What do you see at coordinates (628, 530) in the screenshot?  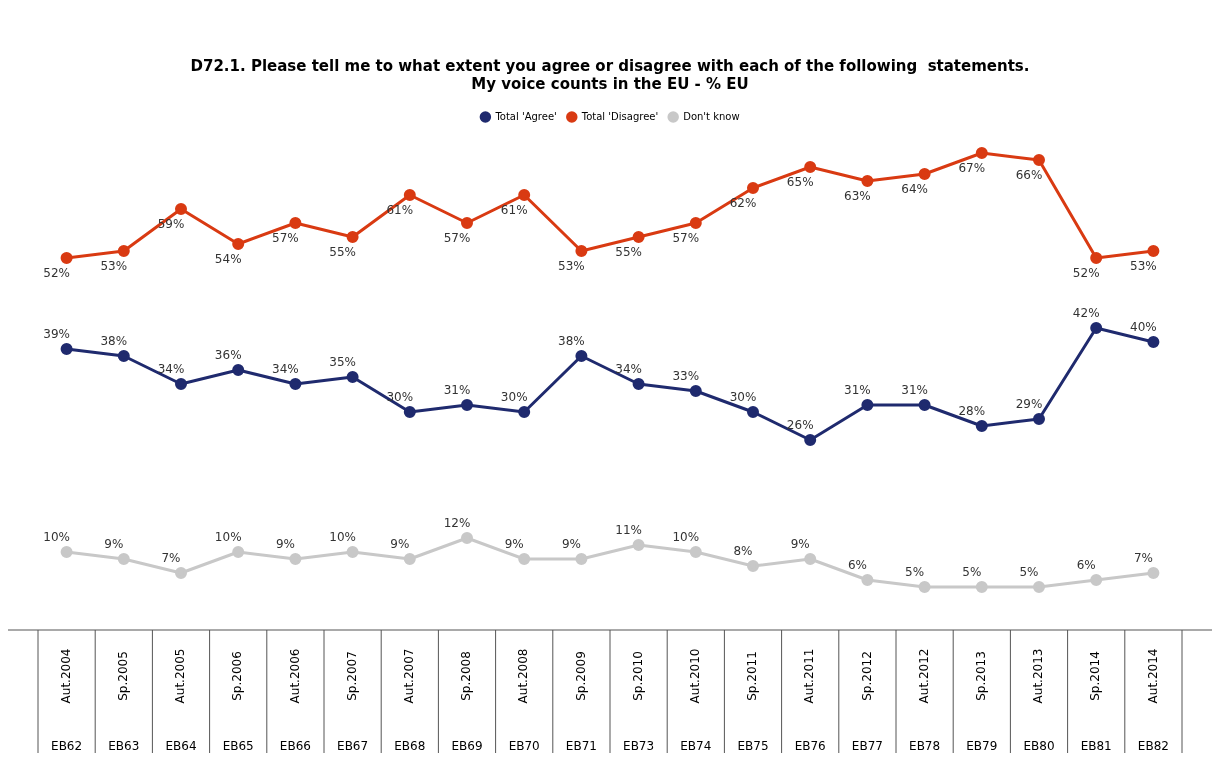 I see `data-label: 11%` at bounding box center [628, 530].